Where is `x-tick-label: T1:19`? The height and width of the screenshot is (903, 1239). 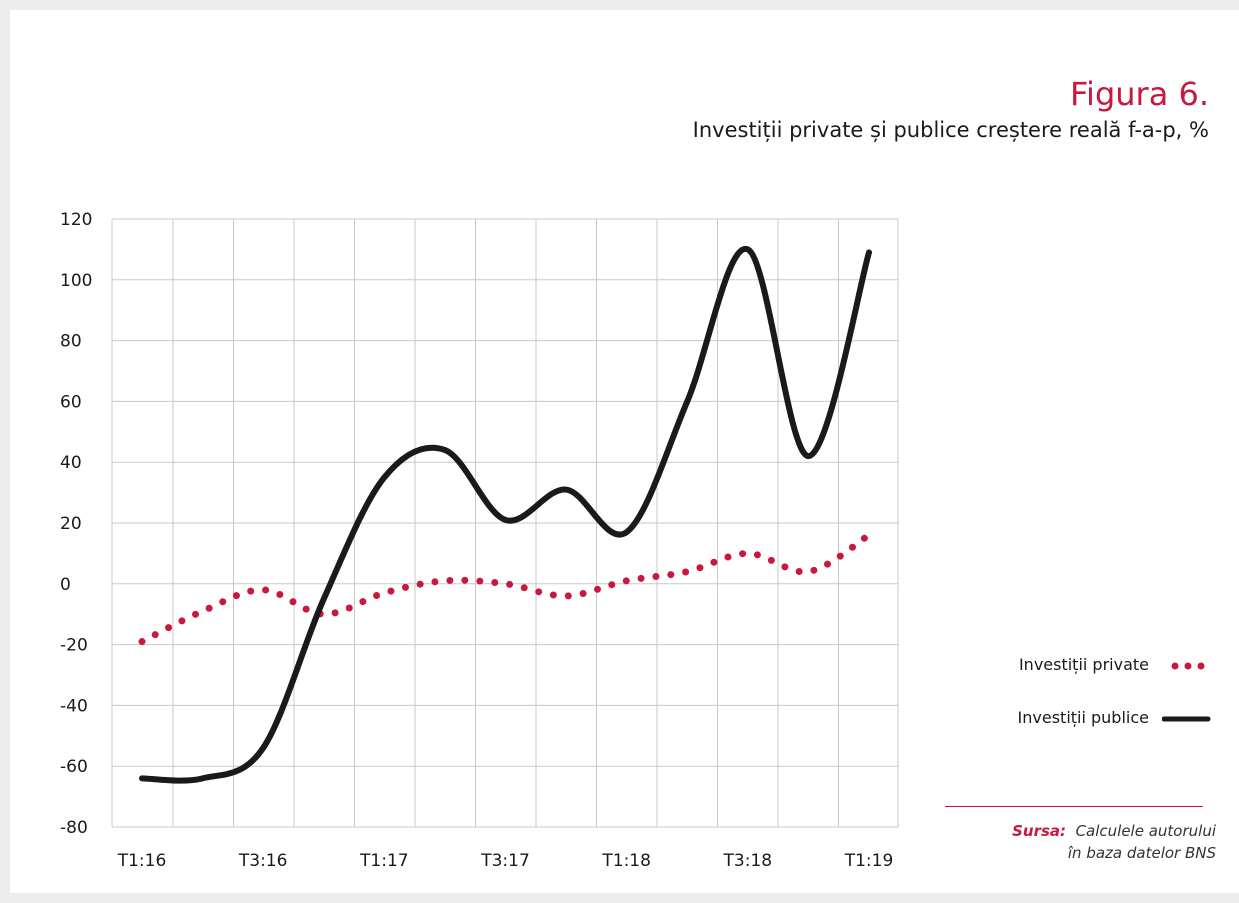 x-tick-label: T1:19 is located at coordinates (869, 861).